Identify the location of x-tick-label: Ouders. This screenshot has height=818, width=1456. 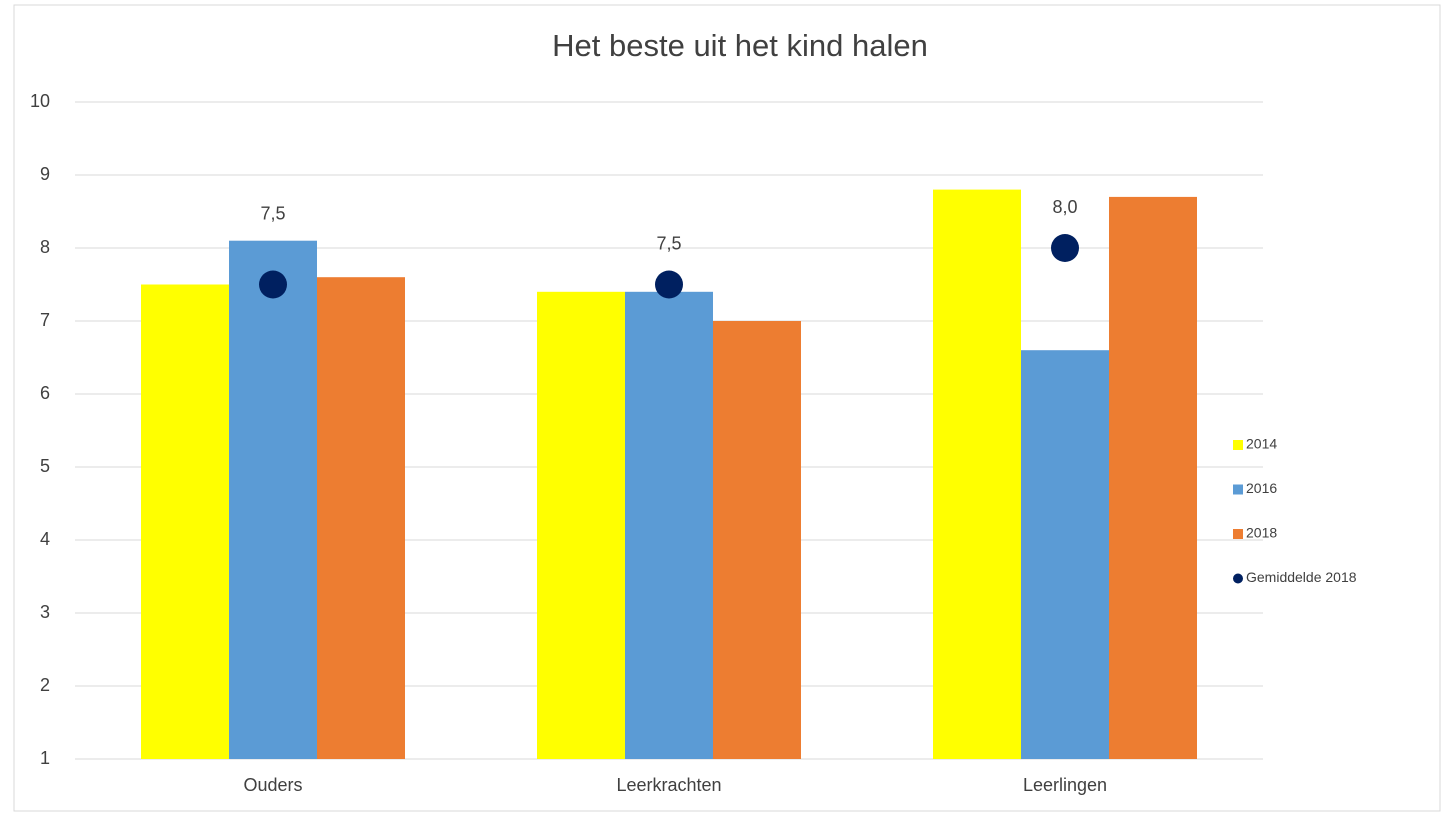
(272, 785).